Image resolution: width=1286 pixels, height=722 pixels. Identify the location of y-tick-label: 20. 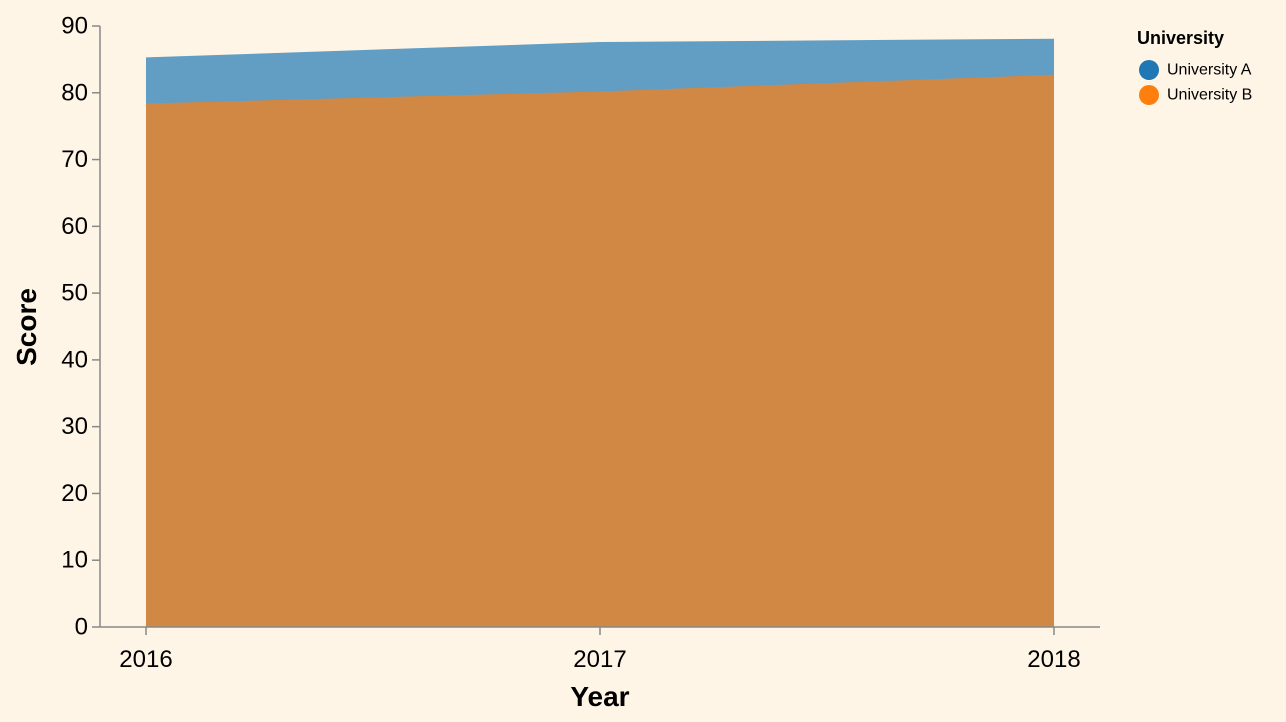
(74, 493).